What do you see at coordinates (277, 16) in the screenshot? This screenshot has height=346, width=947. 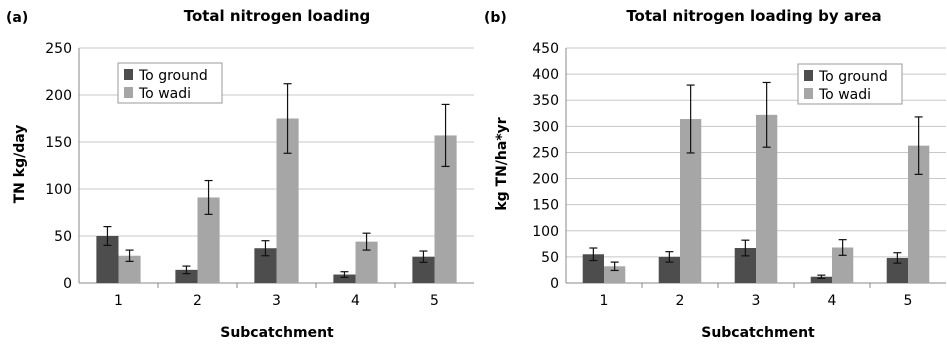 I see `chart-title: Total nitrogen loading` at bounding box center [277, 16].